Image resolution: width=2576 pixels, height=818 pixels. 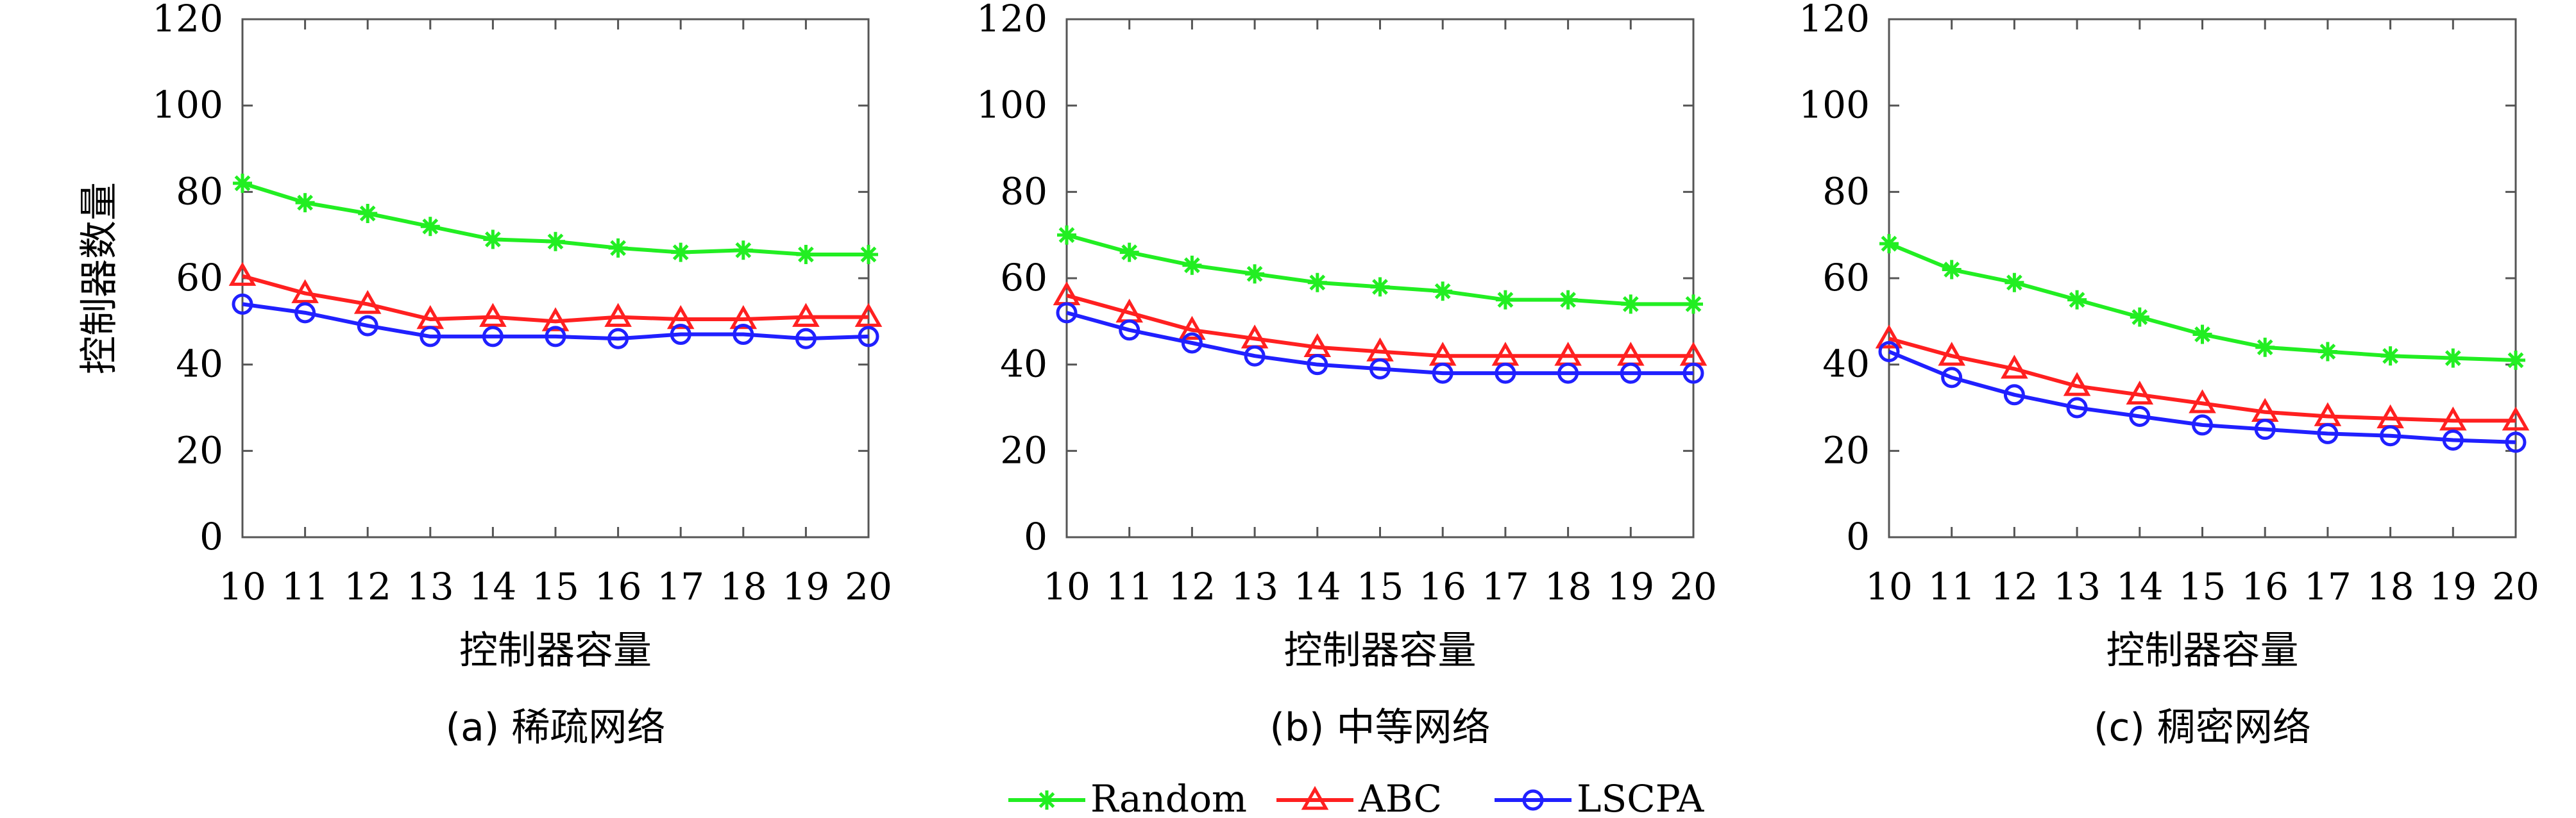 What do you see at coordinates (199, 277) in the screenshot?
I see `y-tick-label: 60` at bounding box center [199, 277].